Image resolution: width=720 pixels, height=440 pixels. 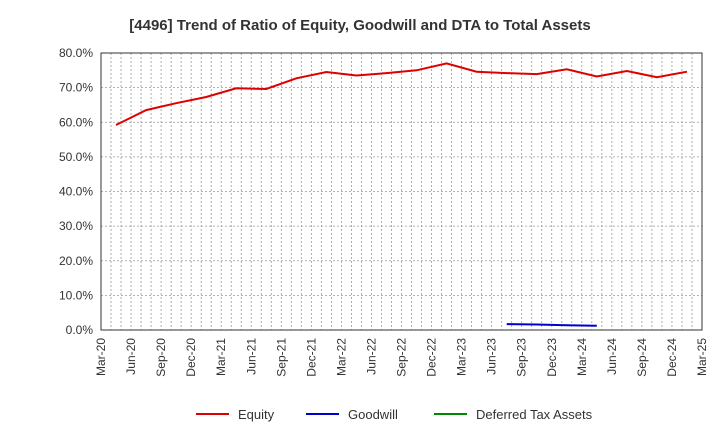 I want to click on y-tick-label: 70.0%, so click(x=76, y=88).